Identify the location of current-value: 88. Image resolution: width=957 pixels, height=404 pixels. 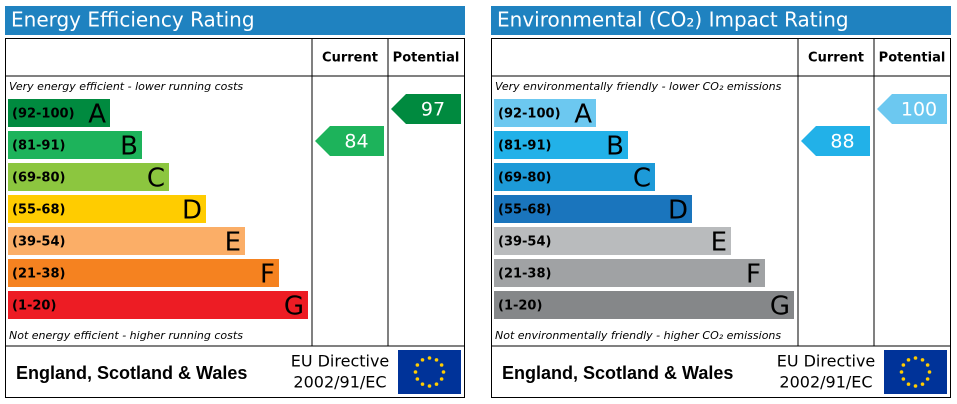
(842, 142).